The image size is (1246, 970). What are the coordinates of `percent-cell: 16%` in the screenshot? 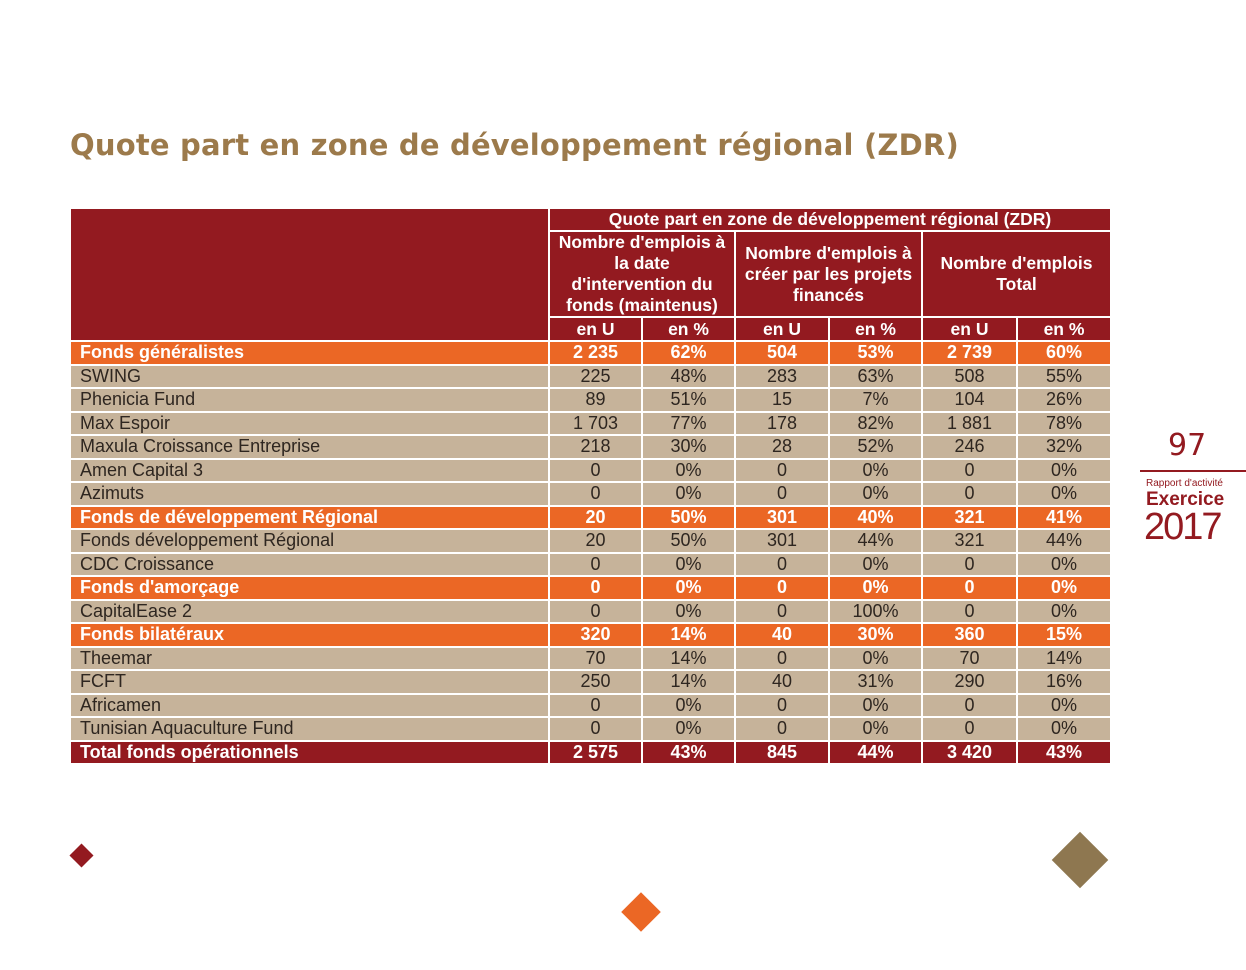 It's located at (1064, 682).